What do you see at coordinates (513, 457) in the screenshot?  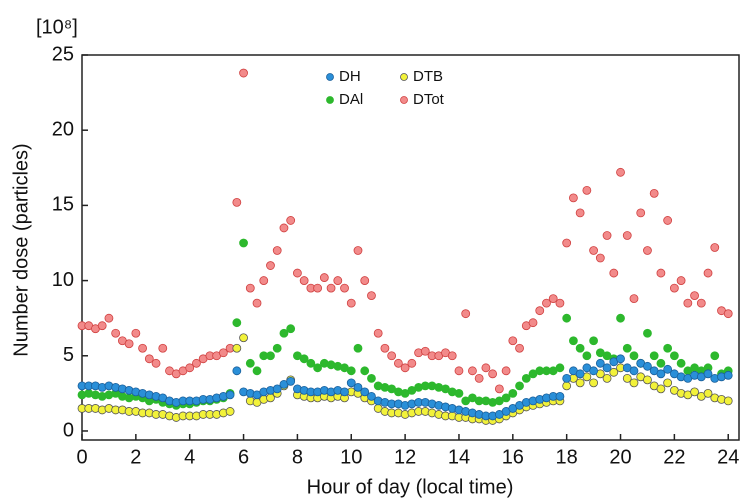 I see `x-tick-label: 16` at bounding box center [513, 457].